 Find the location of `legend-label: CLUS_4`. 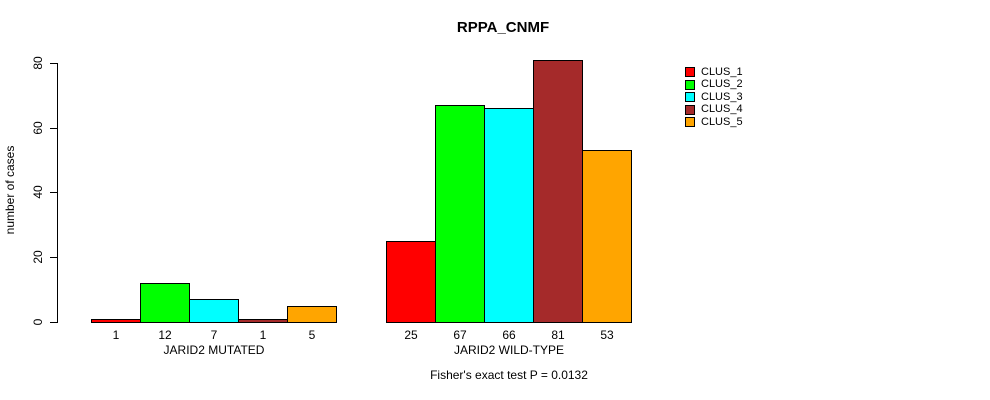

legend-label: CLUS_4 is located at coordinates (722, 109).